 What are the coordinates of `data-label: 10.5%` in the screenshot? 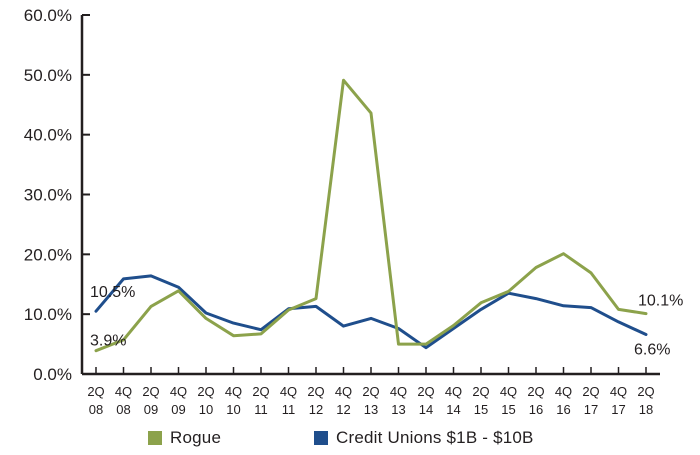 It's located at (112, 292).